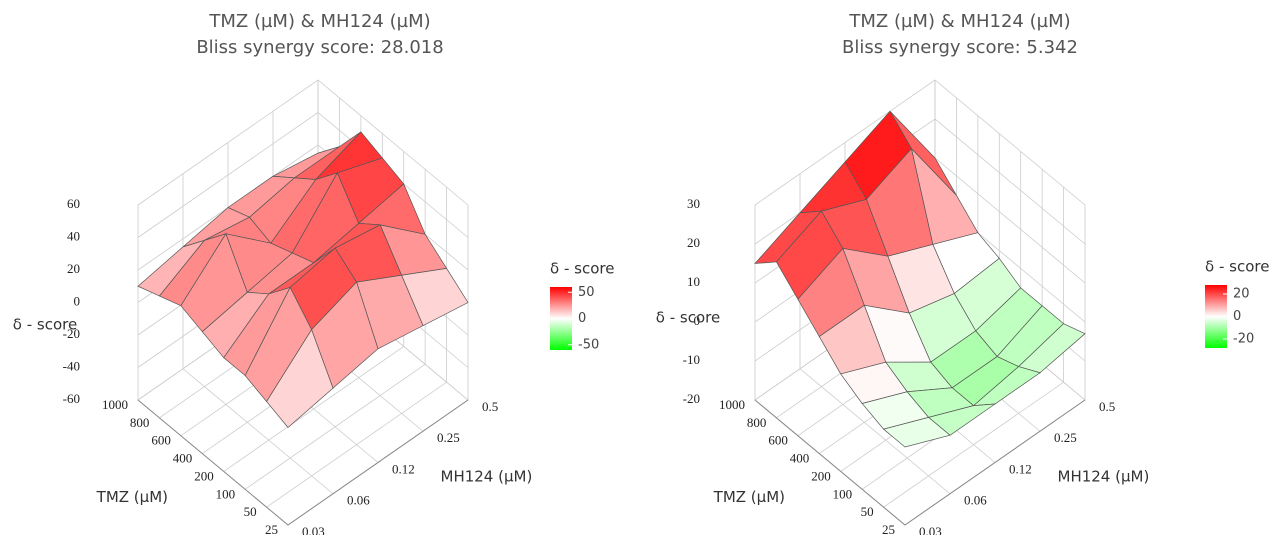 The image size is (1275, 539). Describe the element at coordinates (73, 235) in the screenshot. I see `z-tick-label: 40` at that location.